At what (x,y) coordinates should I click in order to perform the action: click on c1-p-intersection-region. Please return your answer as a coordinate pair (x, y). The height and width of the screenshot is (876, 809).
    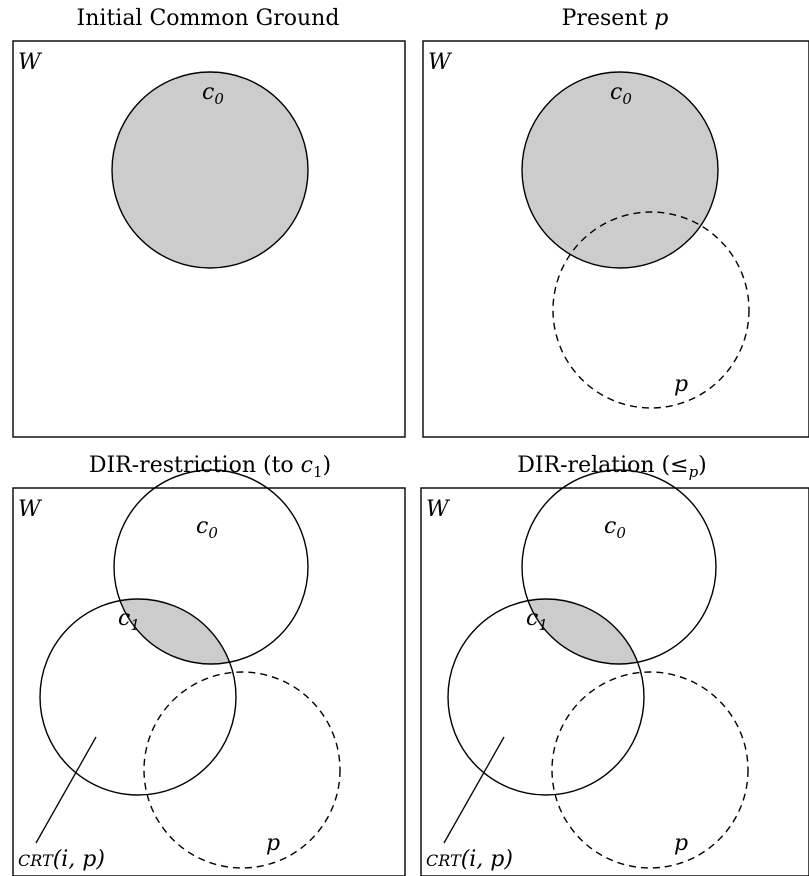
    Looking at the image, I should click on (650, 770).